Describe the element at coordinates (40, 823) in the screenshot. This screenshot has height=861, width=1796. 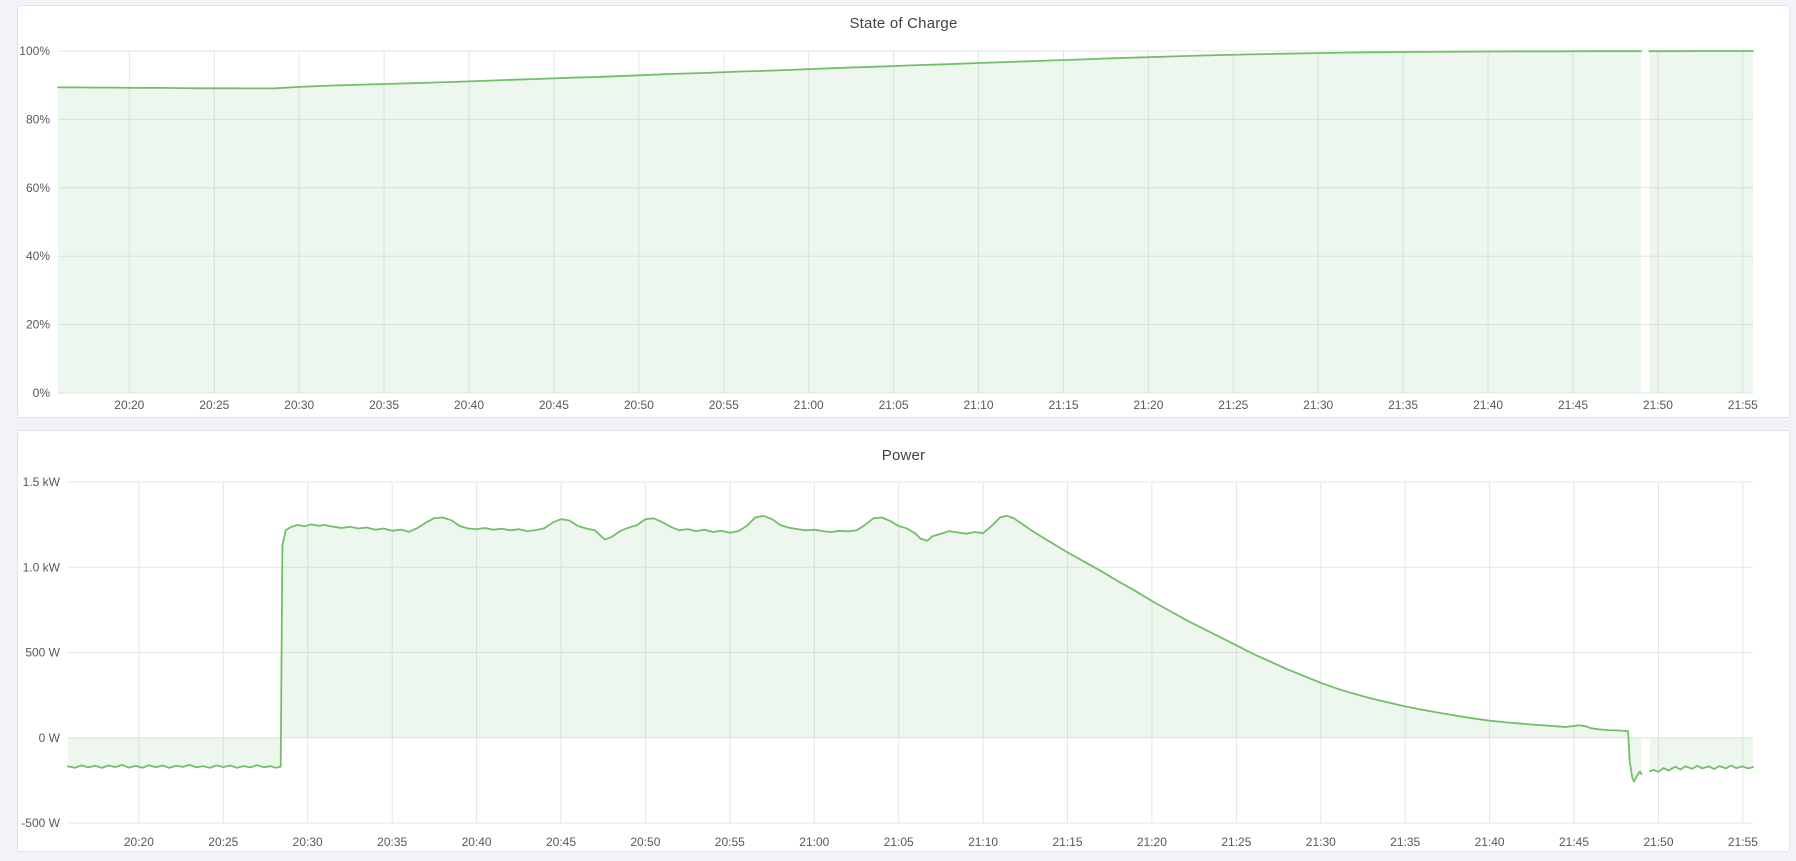
I see `y-axis-tick-label: -500 W` at that location.